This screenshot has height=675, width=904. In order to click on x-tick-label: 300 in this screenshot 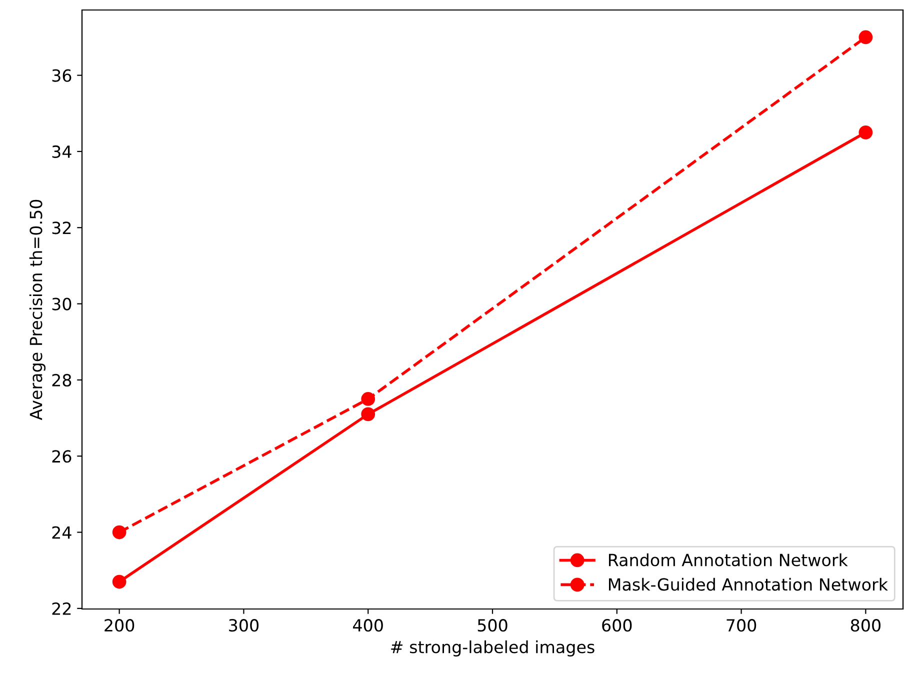, I will do `click(244, 625)`.